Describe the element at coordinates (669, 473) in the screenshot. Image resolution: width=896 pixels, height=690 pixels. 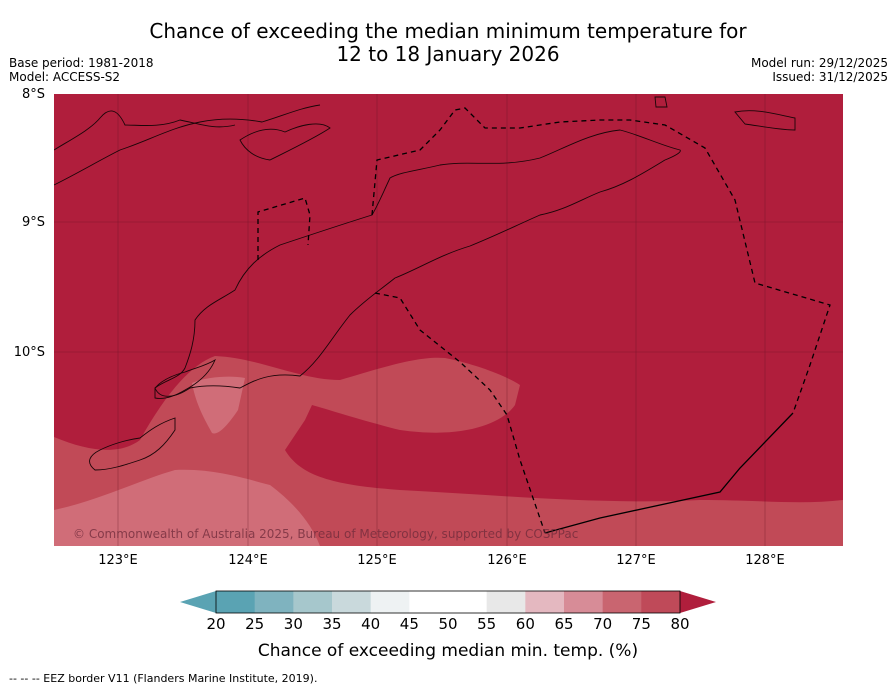
I see `maritime-boundary` at that location.